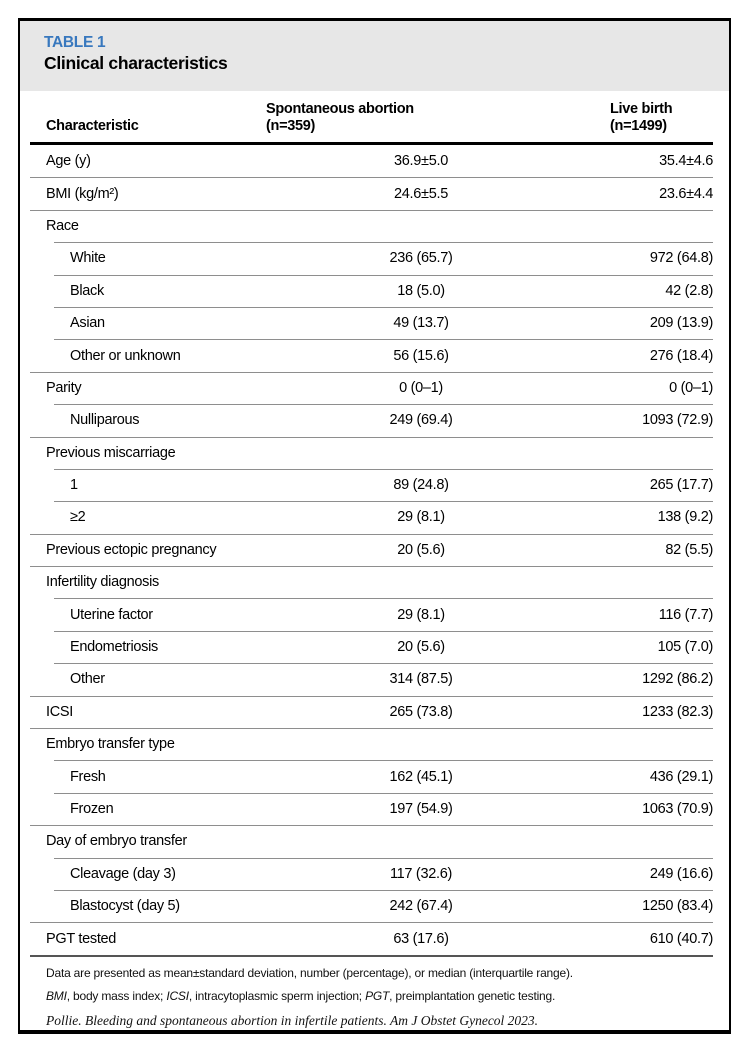 This screenshot has width=740, height=1050. I want to click on row-label: Cleavage (day 3), so click(123, 873).